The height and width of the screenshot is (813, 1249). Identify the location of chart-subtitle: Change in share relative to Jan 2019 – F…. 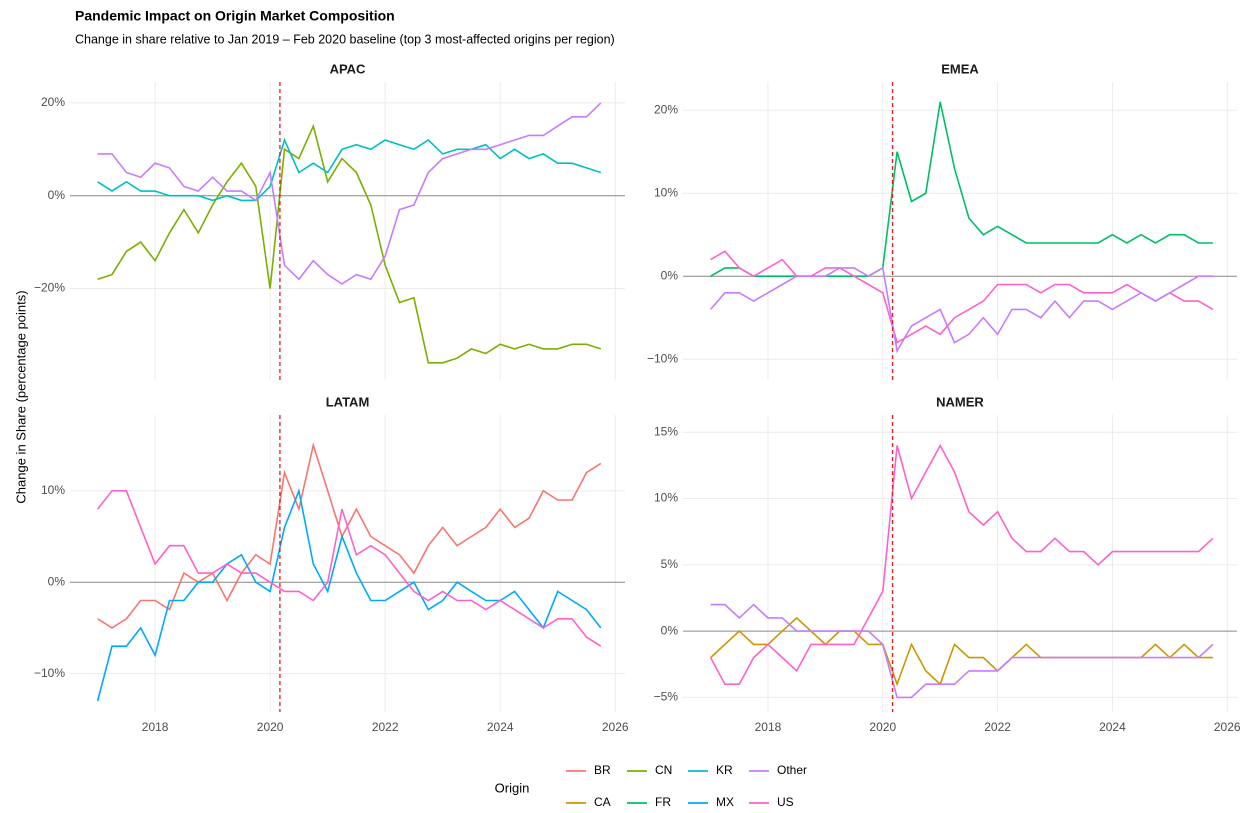
(345, 39).